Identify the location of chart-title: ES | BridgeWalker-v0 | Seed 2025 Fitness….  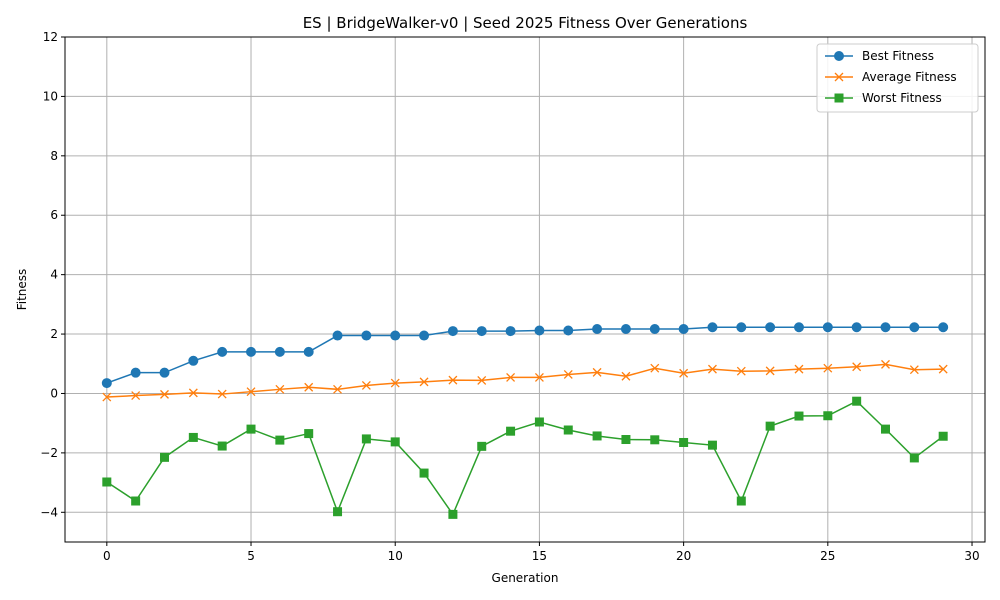
(525, 23).